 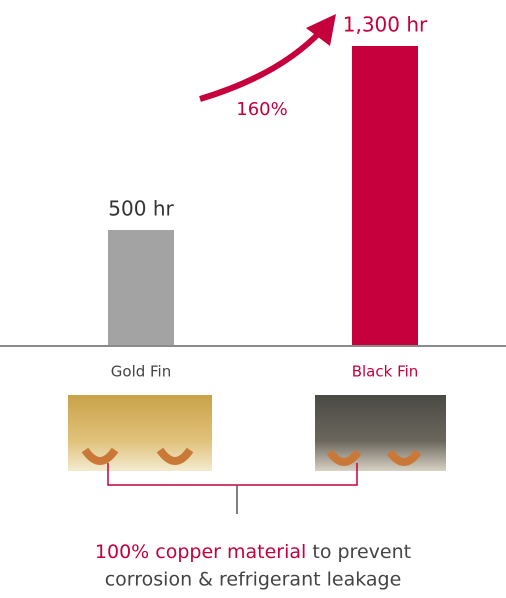 What do you see at coordinates (361, 552) in the screenshot?
I see `caption-text: to prevent` at bounding box center [361, 552].